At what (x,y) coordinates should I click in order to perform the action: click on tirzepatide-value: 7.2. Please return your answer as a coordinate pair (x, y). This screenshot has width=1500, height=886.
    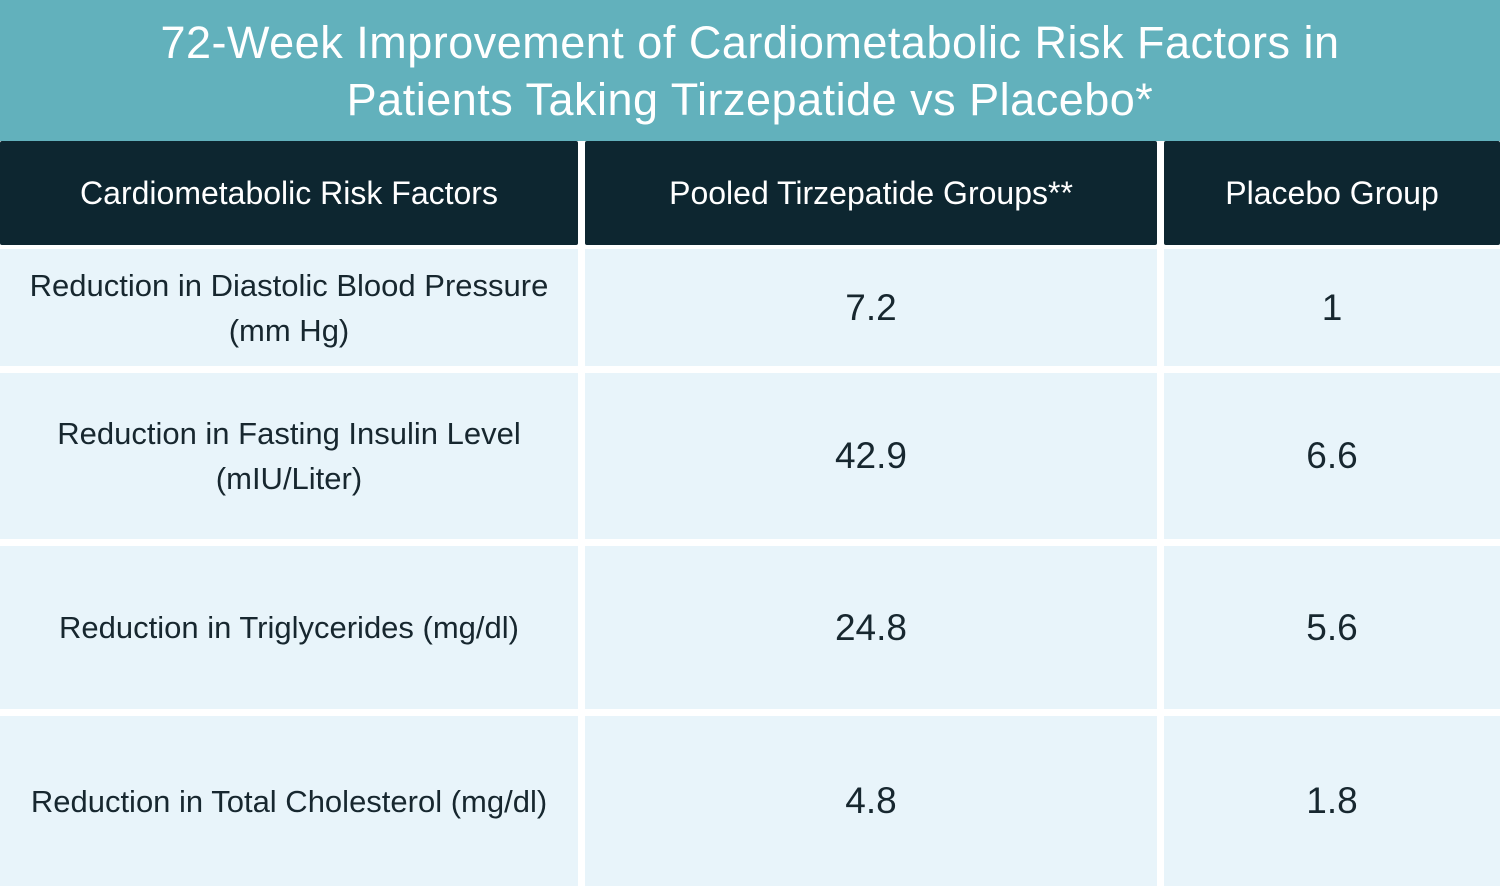
    Looking at the image, I should click on (871, 307).